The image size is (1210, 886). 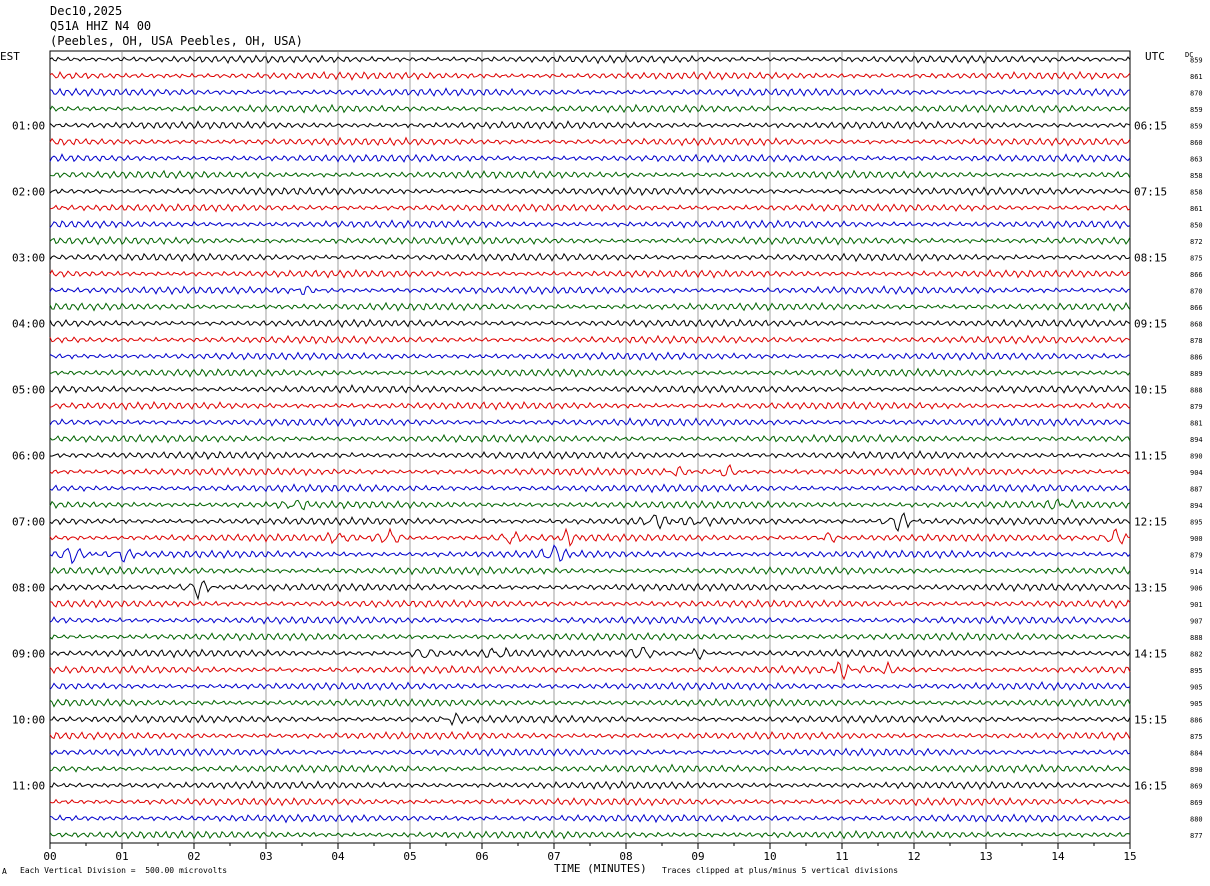 I want to click on left-hour-label: 11:00, so click(x=28, y=785).